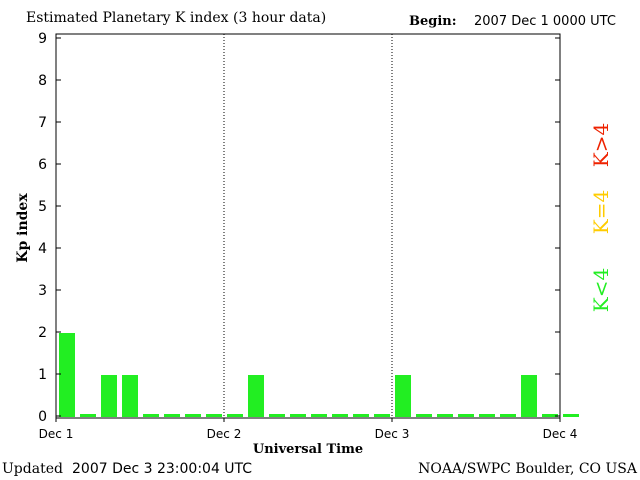  What do you see at coordinates (601, 145) in the screenshot?
I see `legend-item: K>4` at bounding box center [601, 145].